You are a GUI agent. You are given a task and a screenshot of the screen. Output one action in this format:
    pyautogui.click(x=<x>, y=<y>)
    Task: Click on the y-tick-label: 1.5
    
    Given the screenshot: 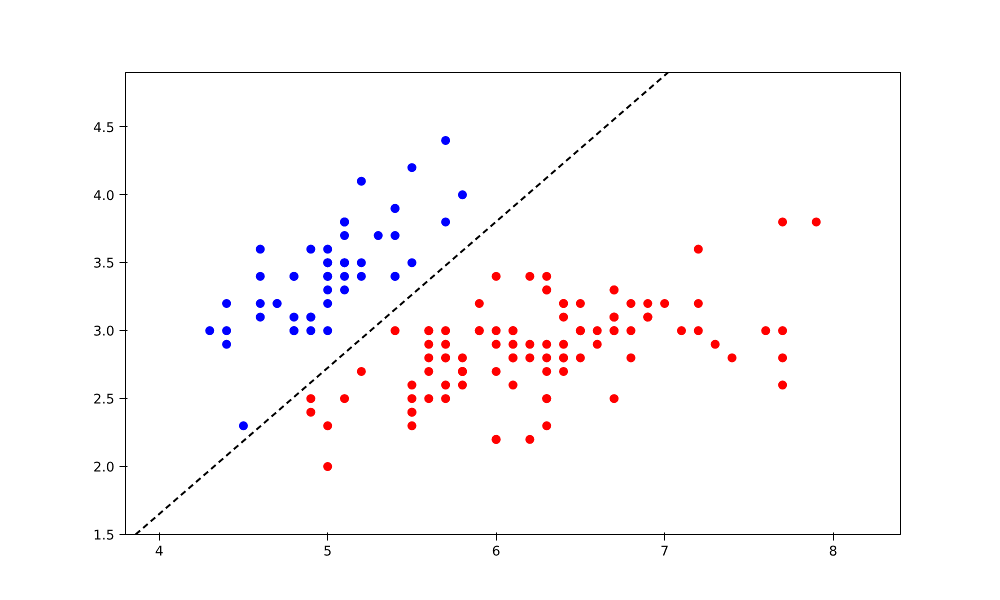 What is the action you would take?
    pyautogui.click(x=104, y=536)
    